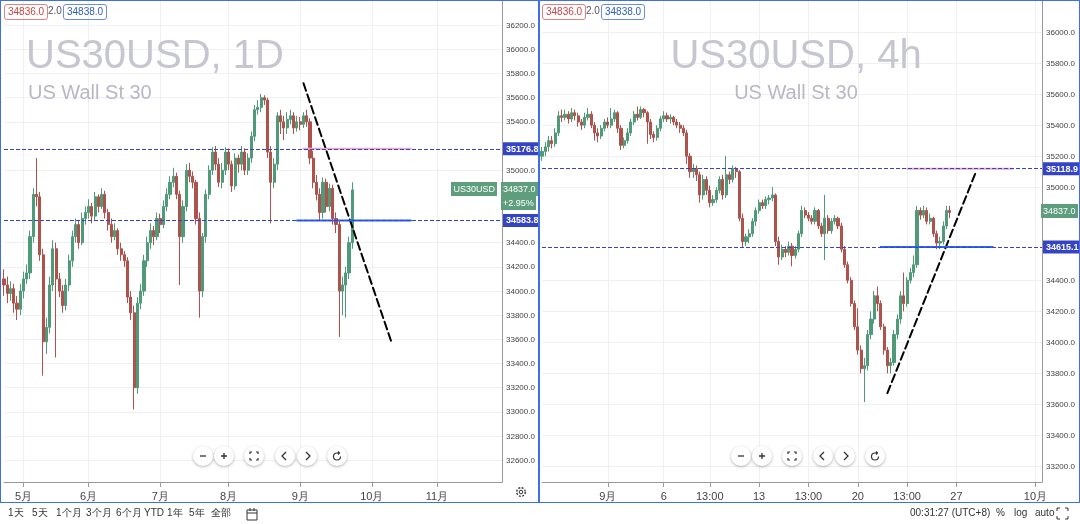 This screenshot has width=1080, height=524. I want to click on text: 5天, so click(40, 513).